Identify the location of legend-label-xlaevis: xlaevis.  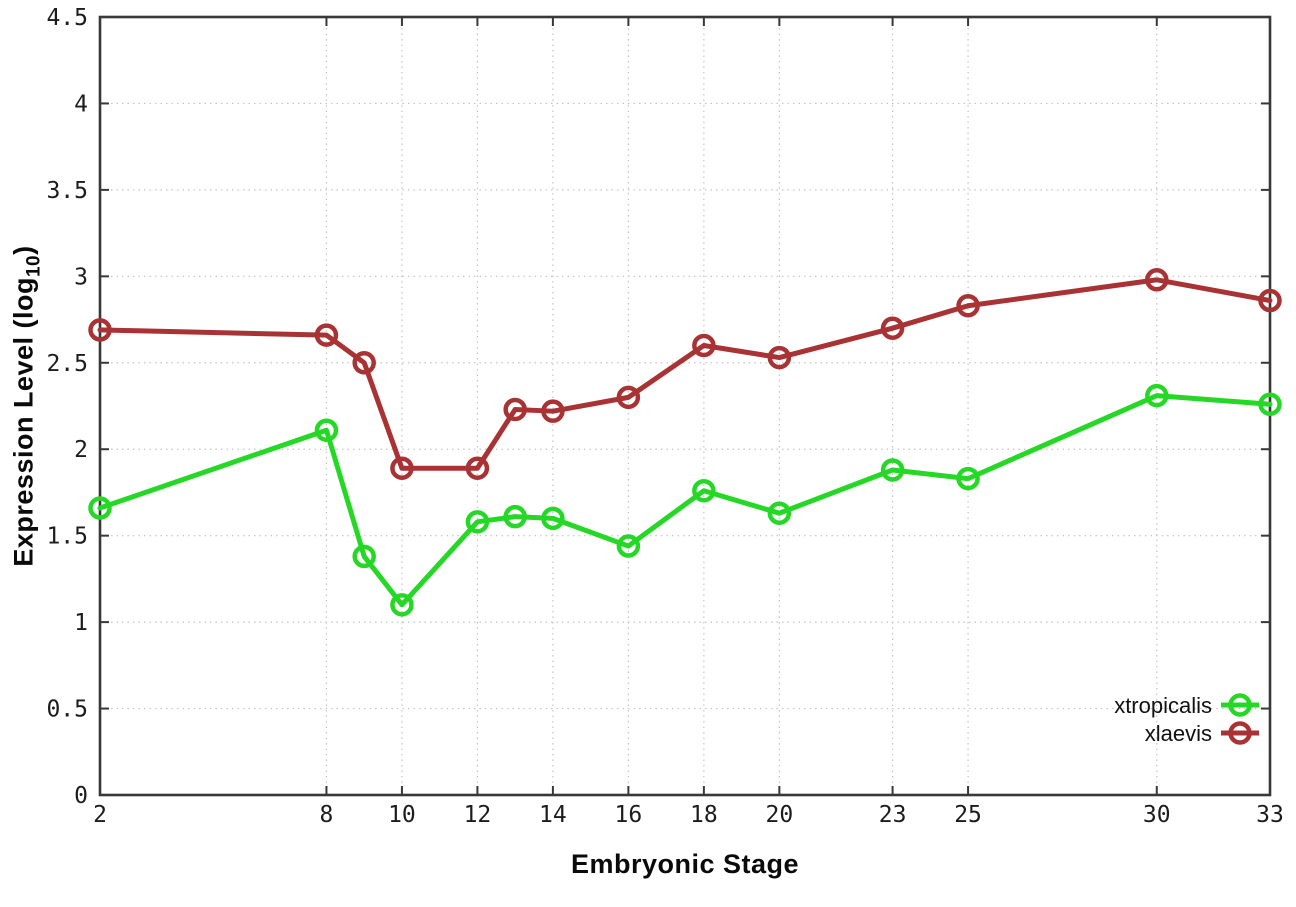
(1178, 733).